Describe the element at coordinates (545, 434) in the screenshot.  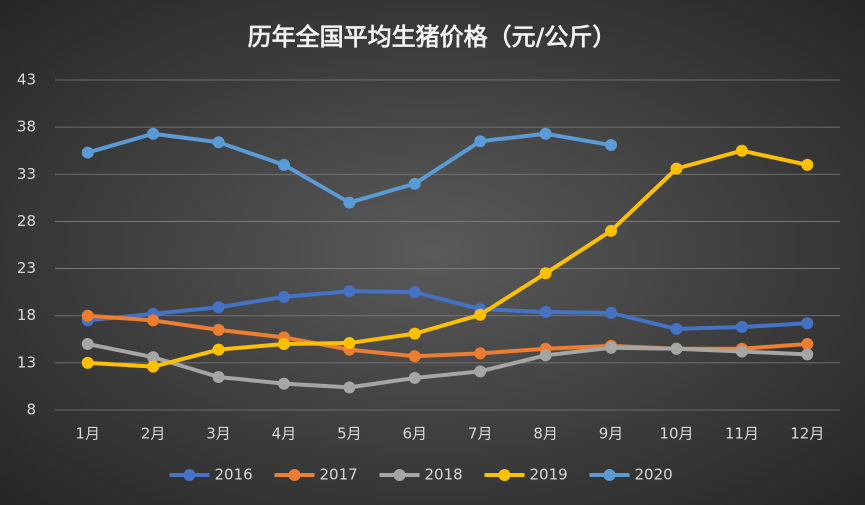
I see `x-tick-label: 8月` at that location.